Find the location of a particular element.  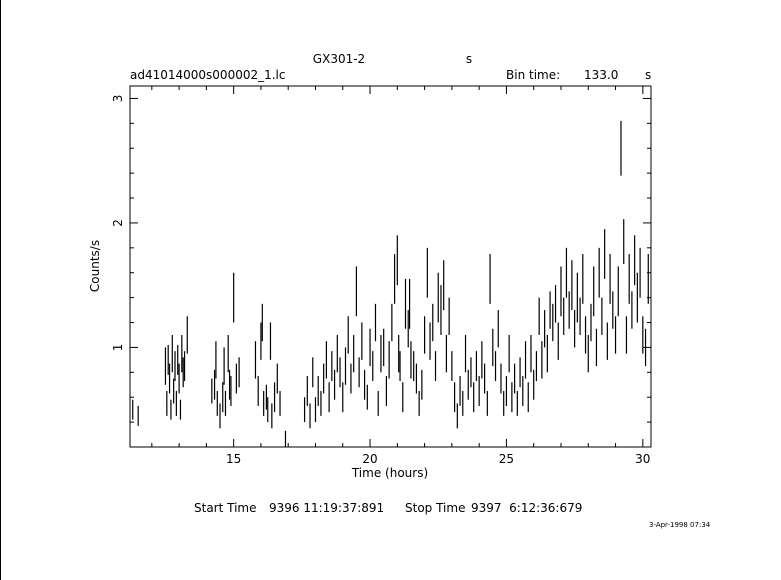

stop-time-label: Stop Time is located at coordinates (435, 508).